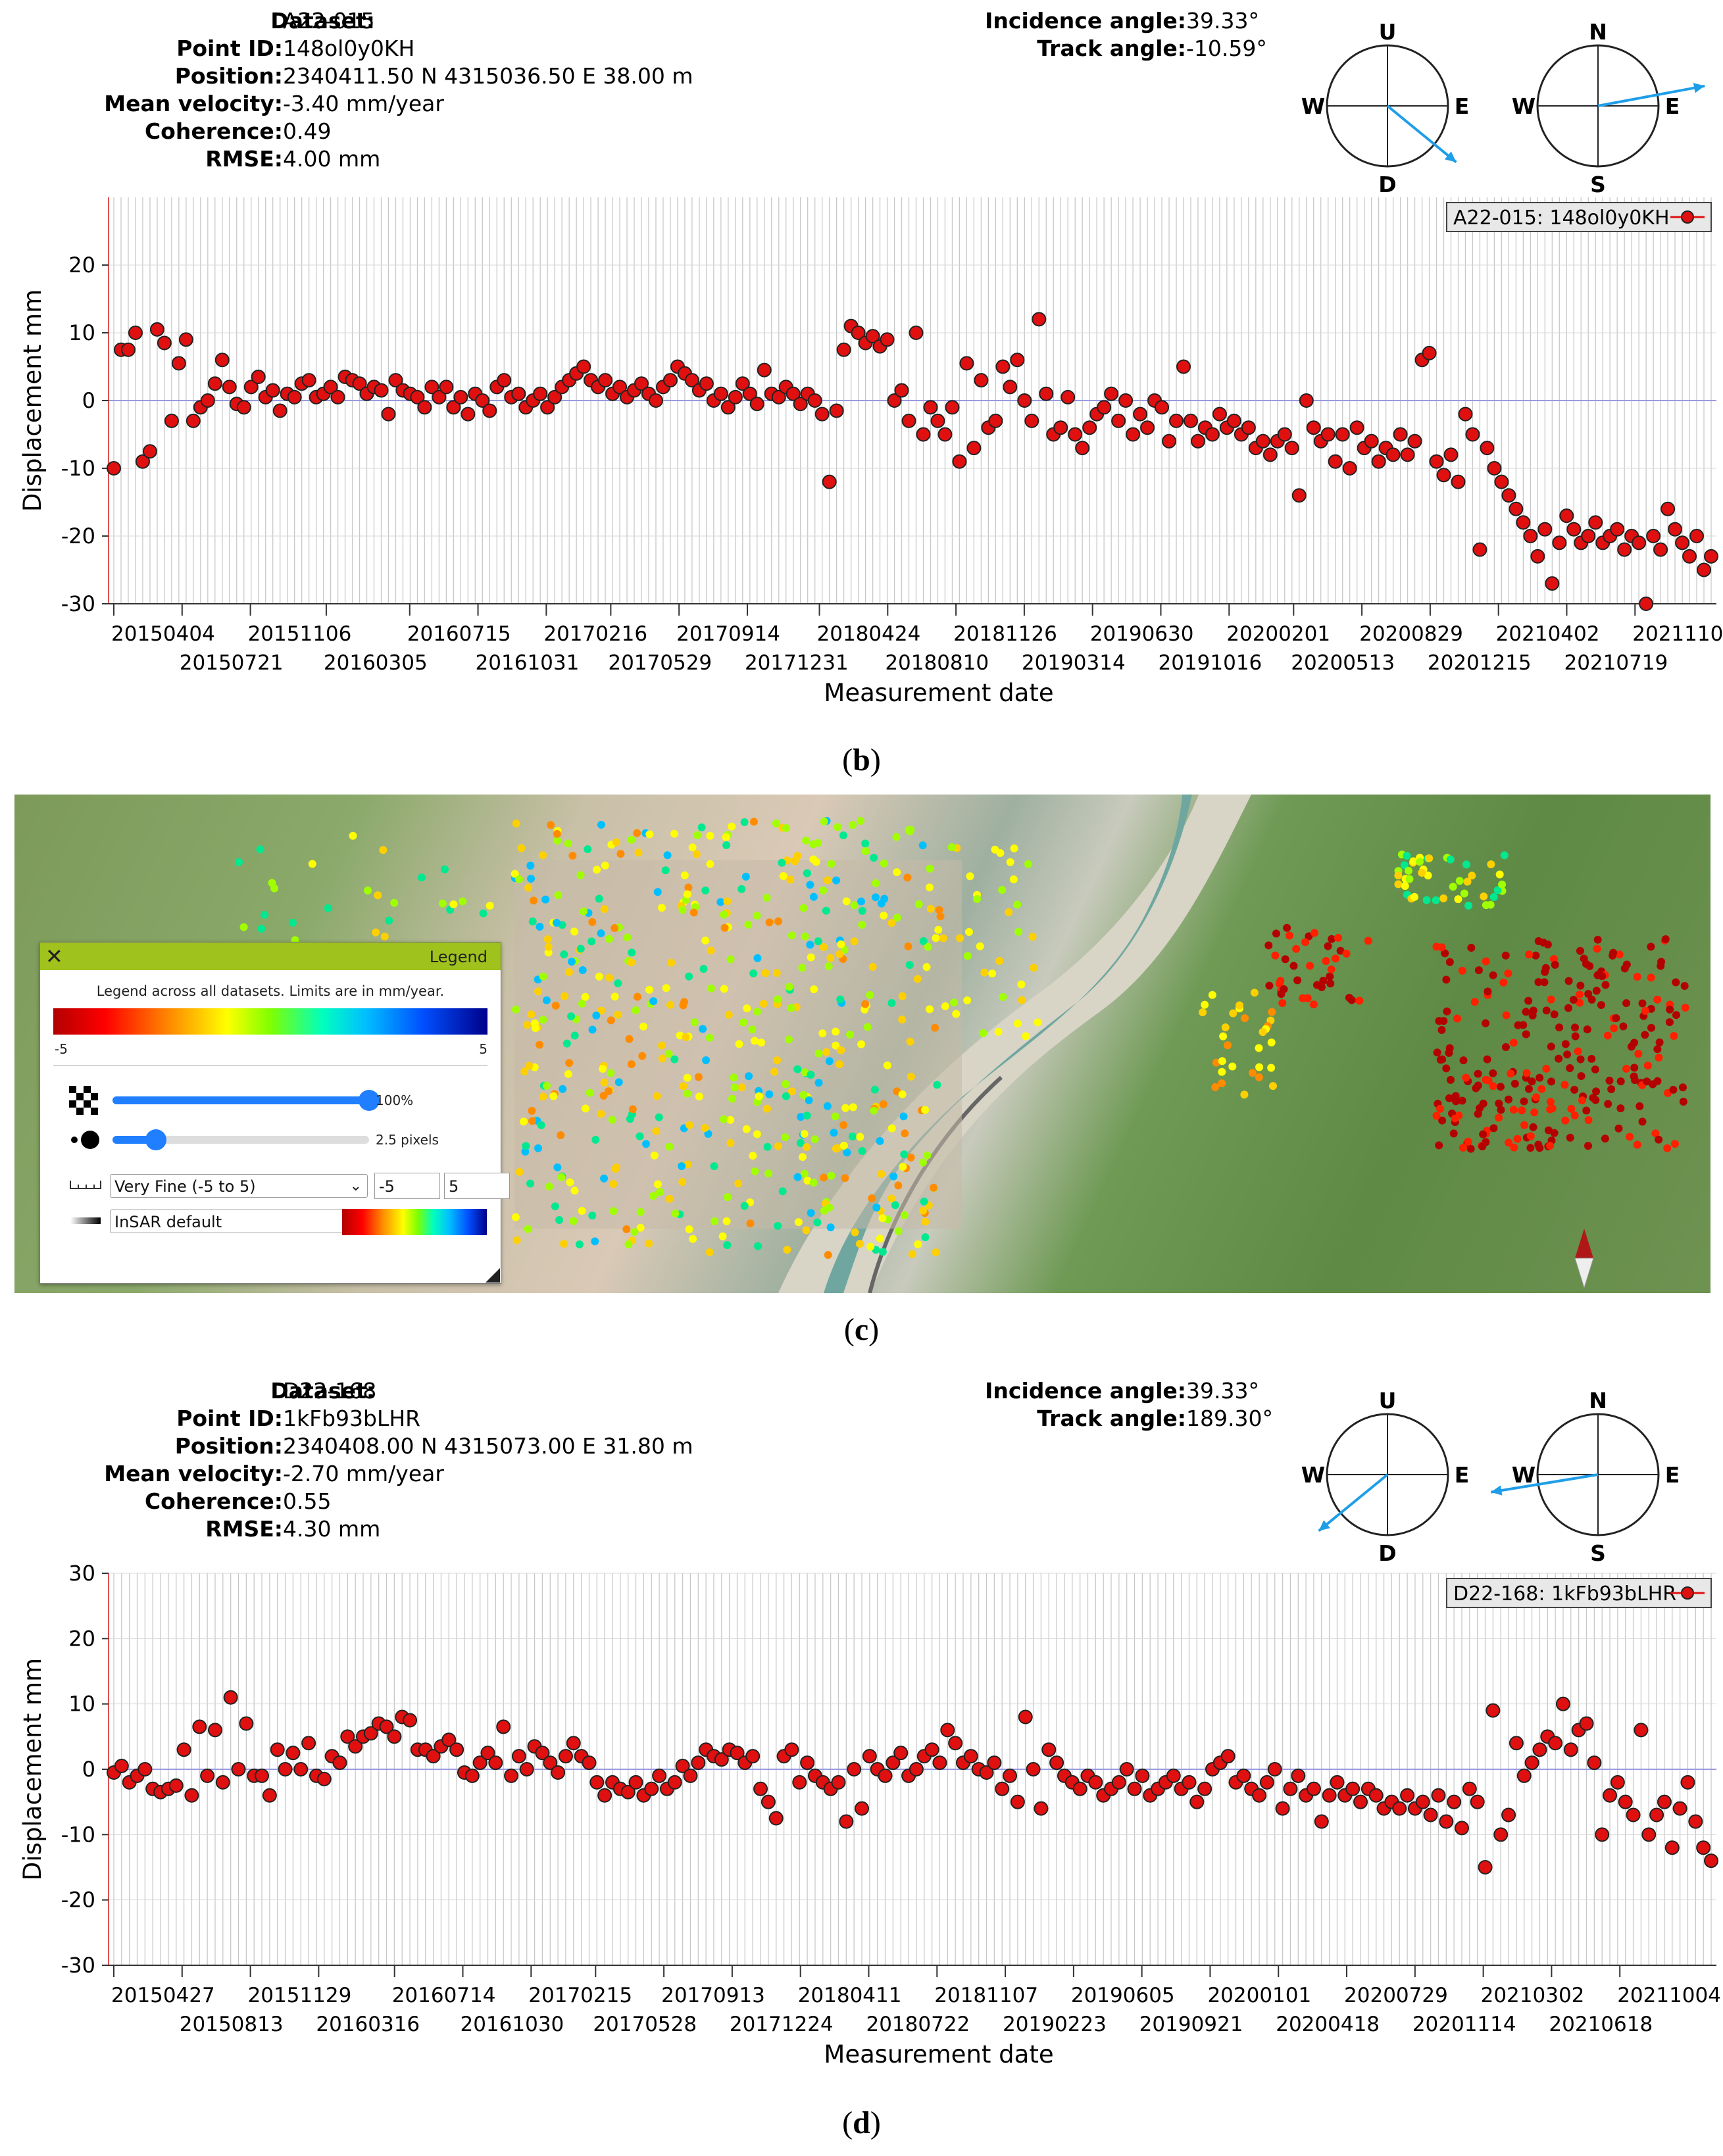 This screenshot has height=2156, width=1723. I want to click on point-size-slider-knob, so click(156, 1140).